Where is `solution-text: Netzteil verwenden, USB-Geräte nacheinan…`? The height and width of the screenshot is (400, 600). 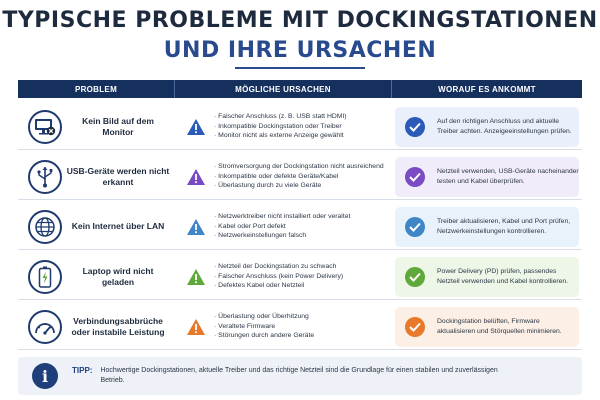 solution-text: Netzteil verwenden, USB-Geräte nacheinan… is located at coordinates (508, 176).